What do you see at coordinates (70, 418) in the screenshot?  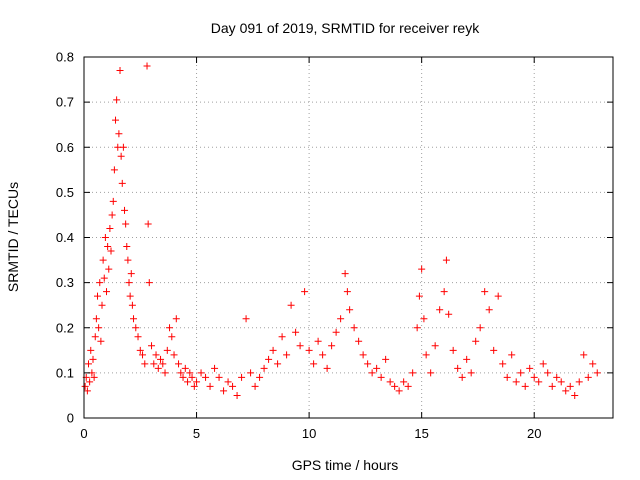 I see `y-tick-label: 0` at bounding box center [70, 418].